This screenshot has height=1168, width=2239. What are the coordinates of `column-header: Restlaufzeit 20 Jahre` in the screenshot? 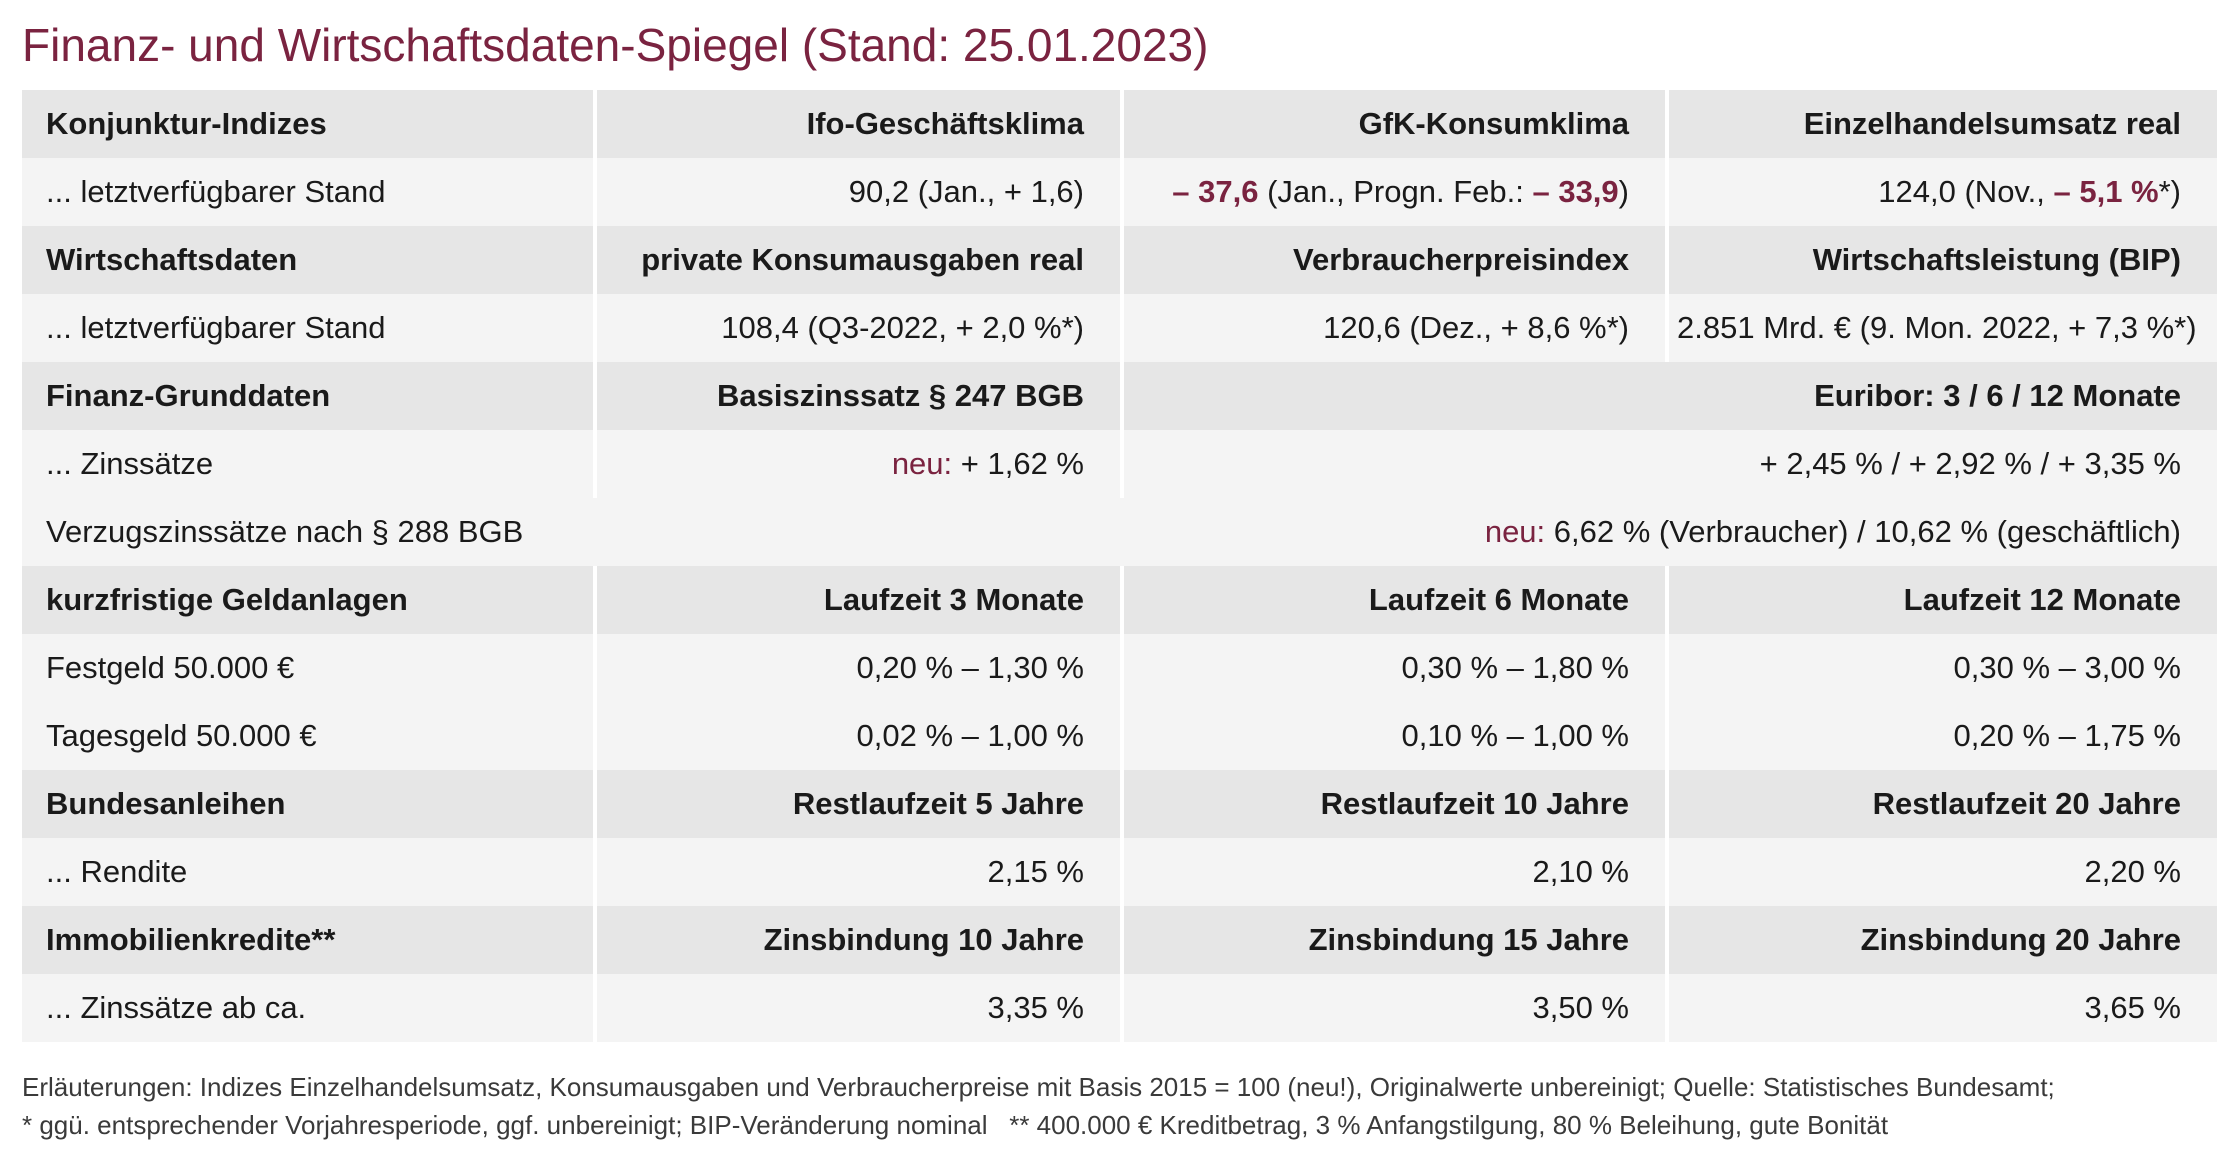 It's located at (1941, 804).